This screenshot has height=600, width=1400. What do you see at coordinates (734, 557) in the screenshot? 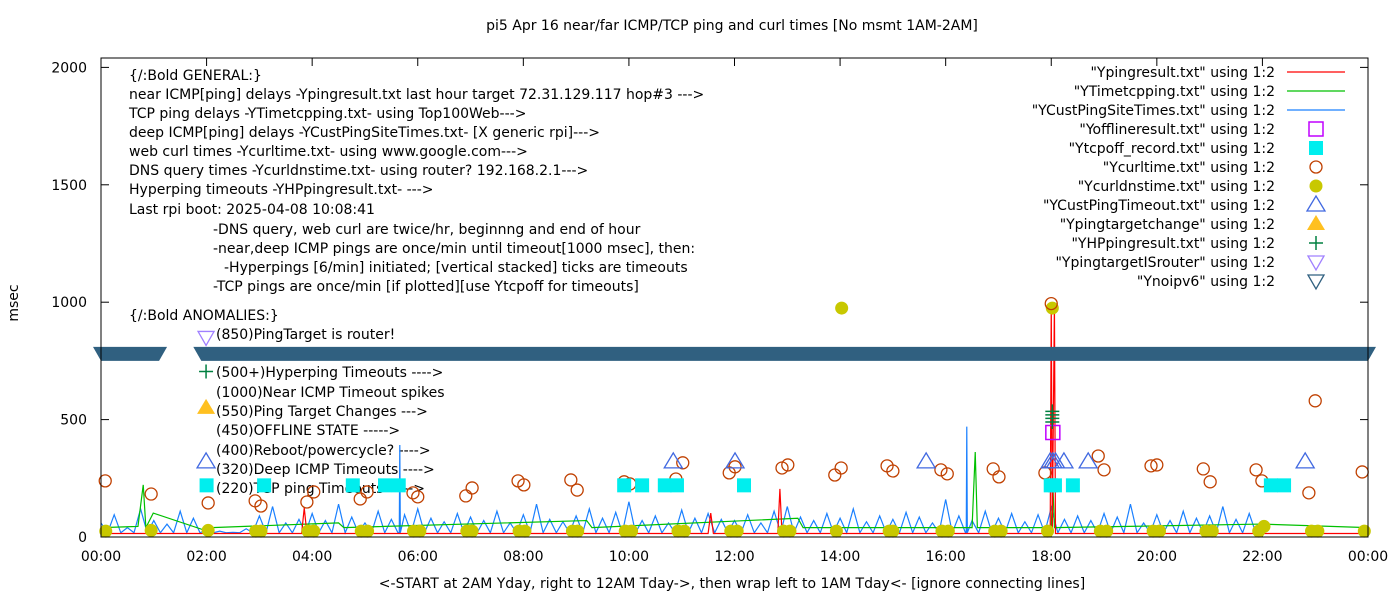
I see `x-tick-label: 12:00` at bounding box center [734, 557].